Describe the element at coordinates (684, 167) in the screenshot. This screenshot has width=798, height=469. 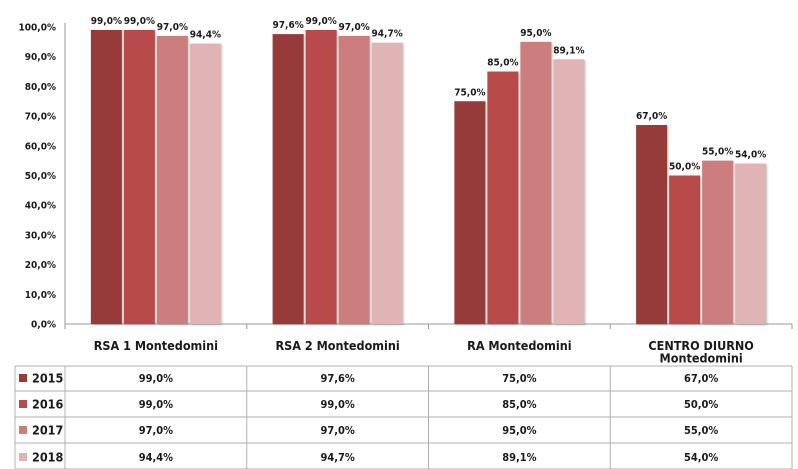
I see `data-label: 50,0%` at that location.